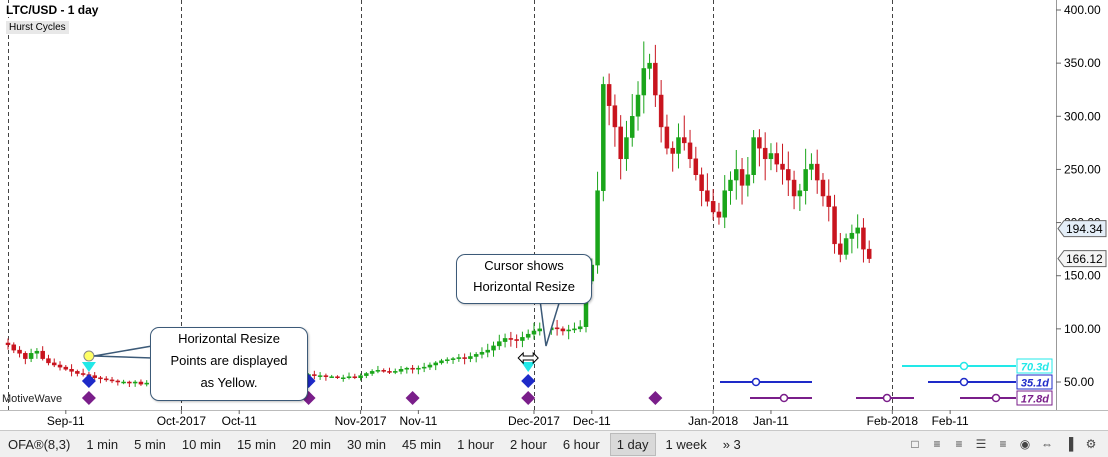 The width and height of the screenshot is (1108, 457). I want to click on x-tick-label: Sep-11, so click(66, 421).